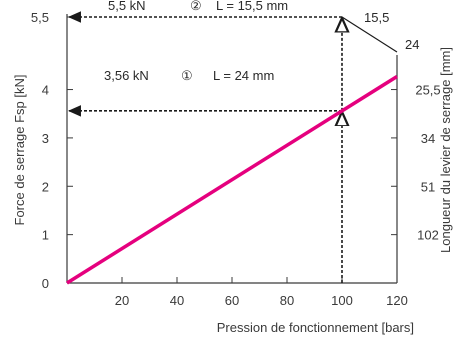 This screenshot has height=347, width=462. I want to click on x-tick-label: 80, so click(287, 300).